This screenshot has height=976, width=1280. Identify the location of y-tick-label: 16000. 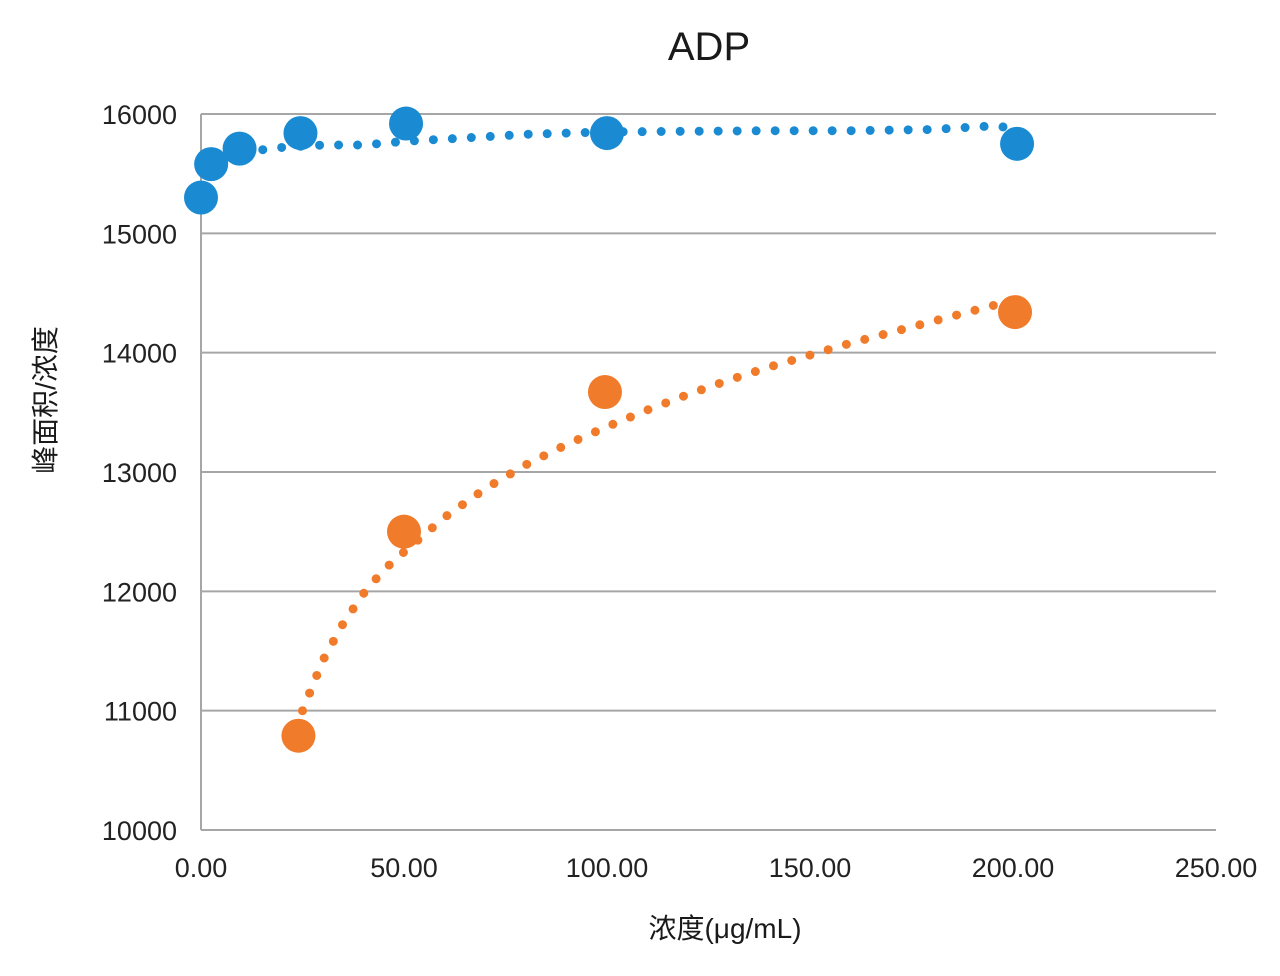
(139, 115).